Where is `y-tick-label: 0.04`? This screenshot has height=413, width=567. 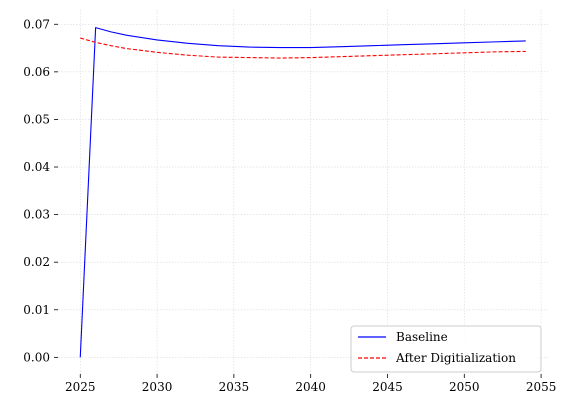 y-tick-label: 0.04 is located at coordinates (36, 167).